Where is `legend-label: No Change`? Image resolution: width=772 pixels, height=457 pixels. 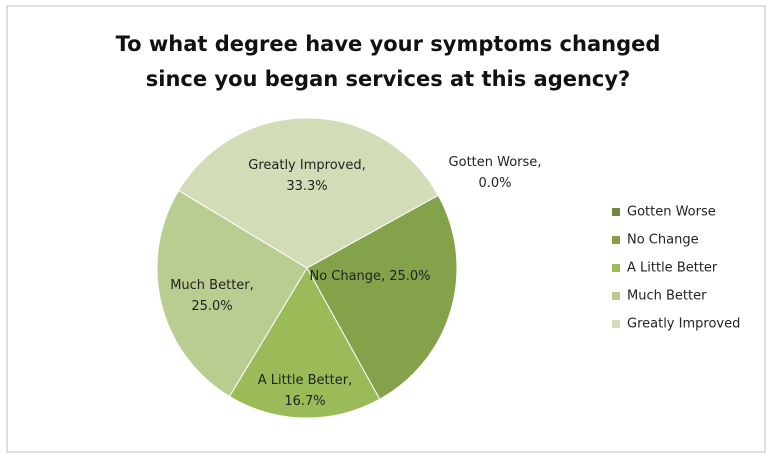
legend-label: No Change is located at coordinates (663, 240).